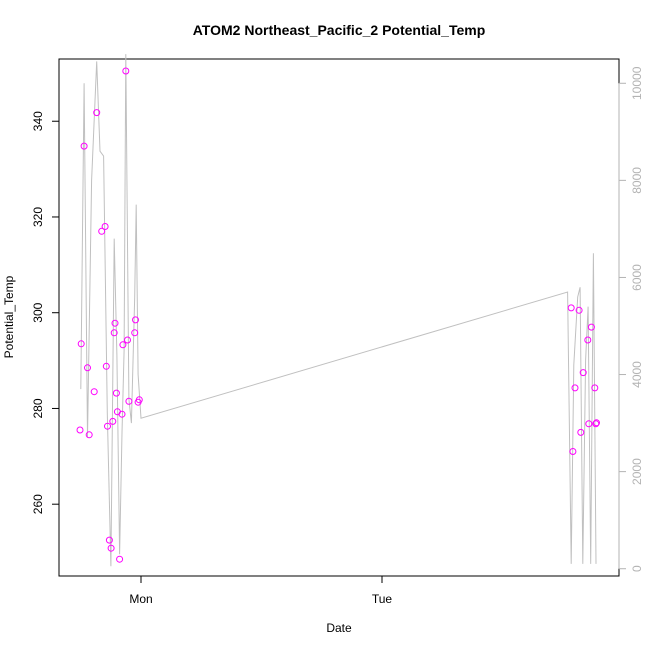 The height and width of the screenshot is (650, 650). What do you see at coordinates (9, 316) in the screenshot?
I see `y-axis-label: Potential_Temp` at bounding box center [9, 316].